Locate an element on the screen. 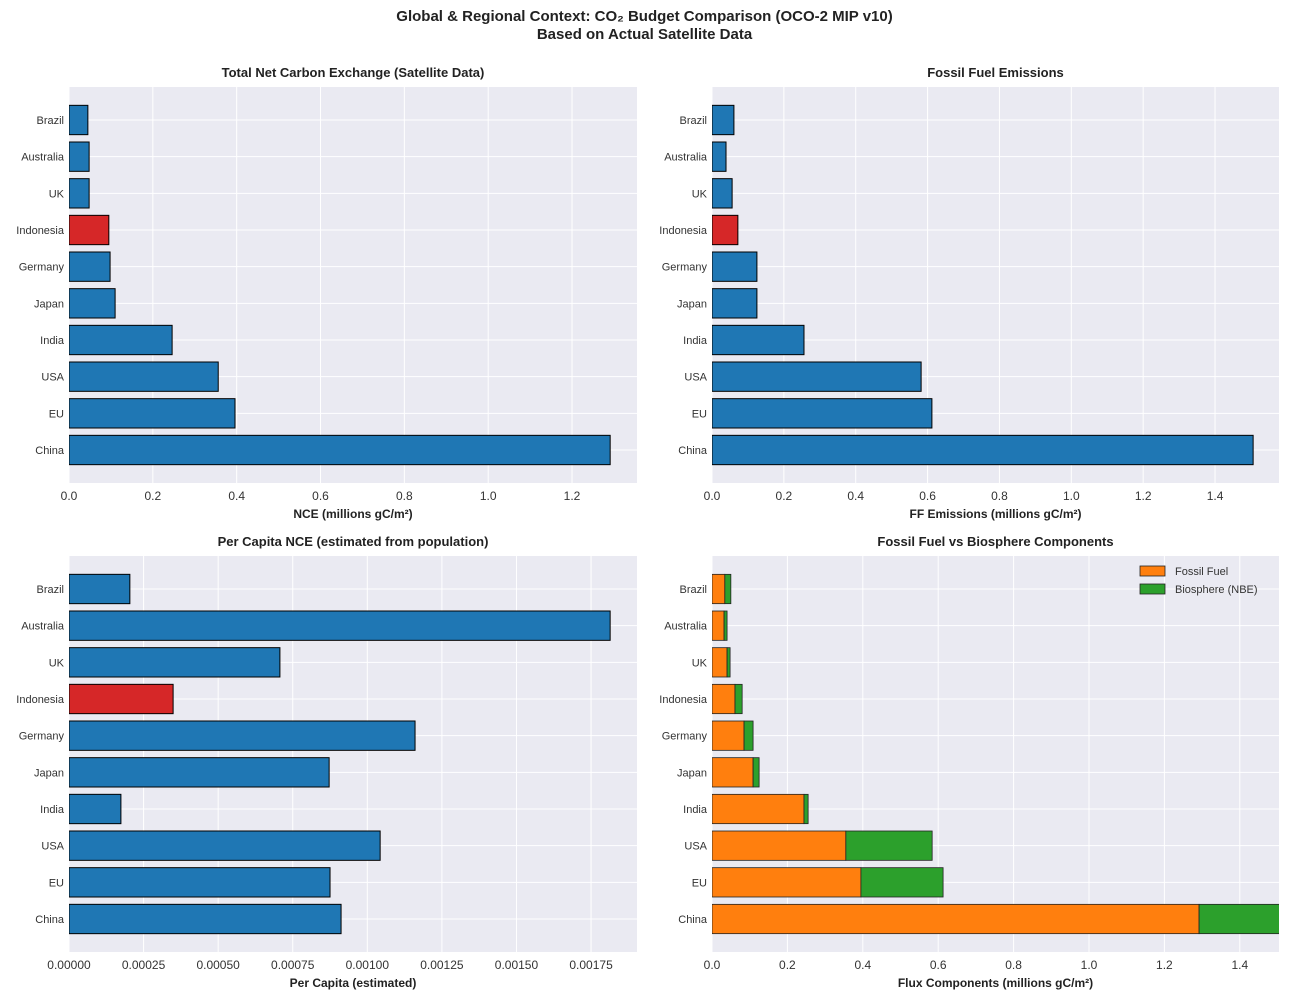 This screenshot has height=1000, width=1289. bar-fossil-japan is located at coordinates (733, 772).